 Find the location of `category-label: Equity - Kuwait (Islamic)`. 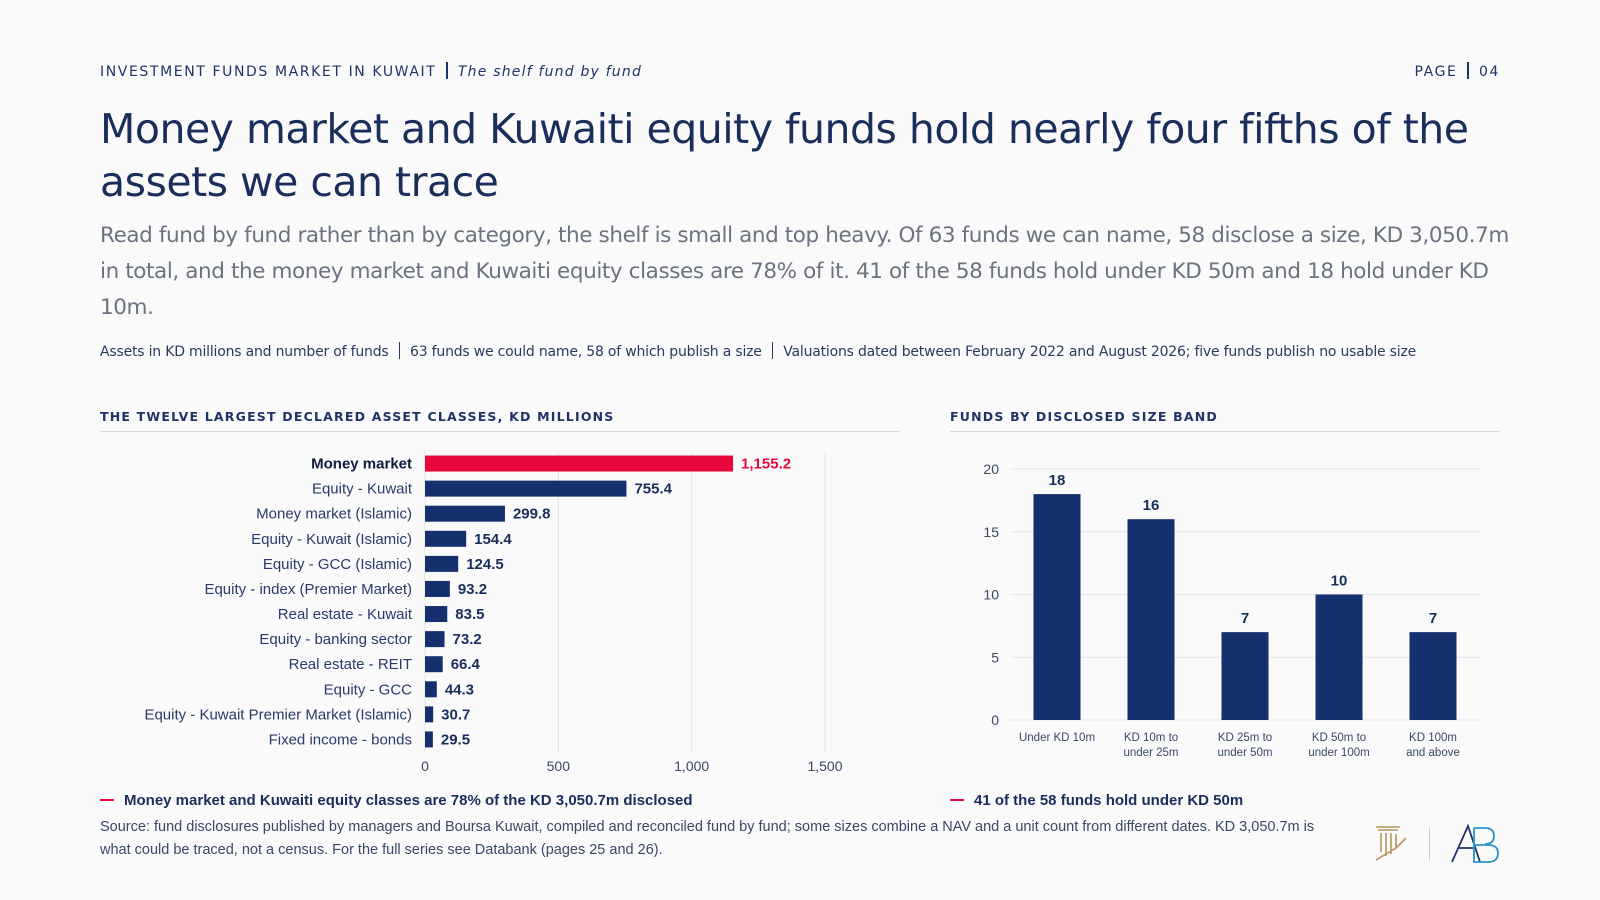

category-label: Equity - Kuwait (Islamic) is located at coordinates (331, 539).